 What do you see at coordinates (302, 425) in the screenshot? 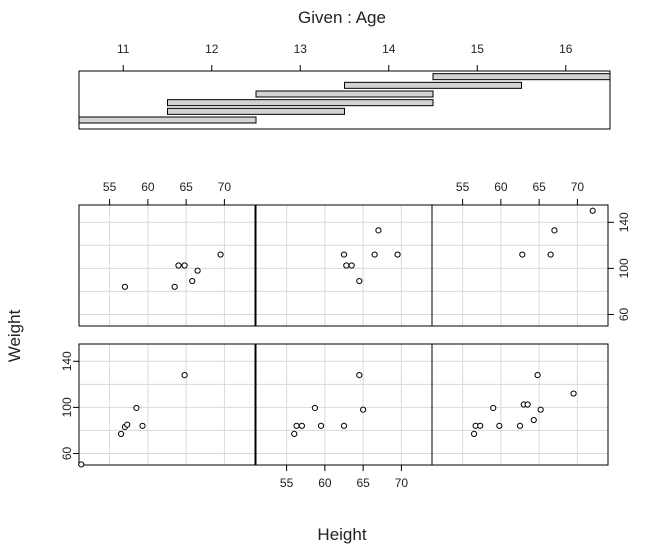
I see `point-age-11.5-13.5-3` at bounding box center [302, 425].